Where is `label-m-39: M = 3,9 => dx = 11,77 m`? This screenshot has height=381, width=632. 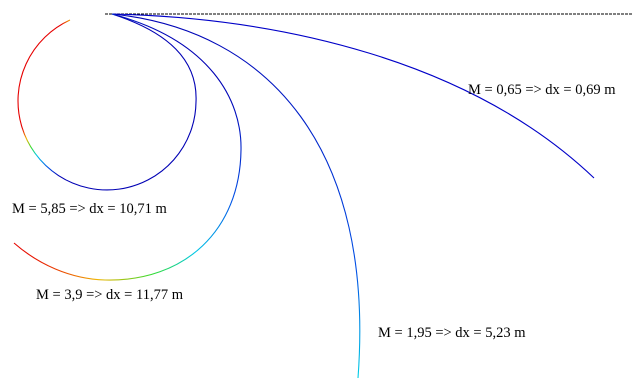 label-m-39: M = 3,9 => dx = 11,77 m is located at coordinates (110, 295).